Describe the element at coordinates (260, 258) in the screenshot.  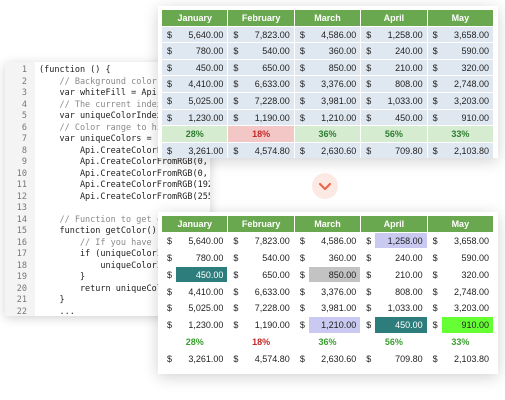
I see `cell: $540.00` at that location.